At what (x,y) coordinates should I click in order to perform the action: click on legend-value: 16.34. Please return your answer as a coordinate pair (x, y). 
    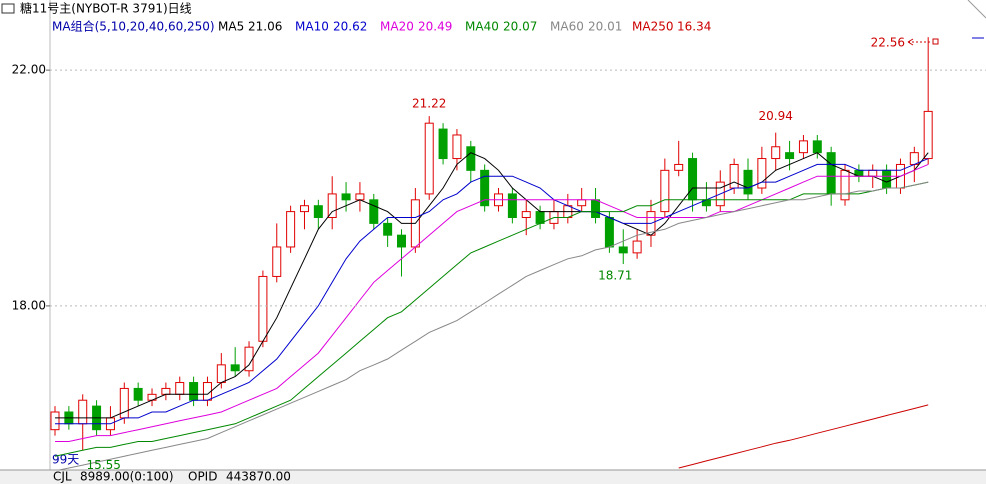
    Looking at the image, I should click on (694, 27).